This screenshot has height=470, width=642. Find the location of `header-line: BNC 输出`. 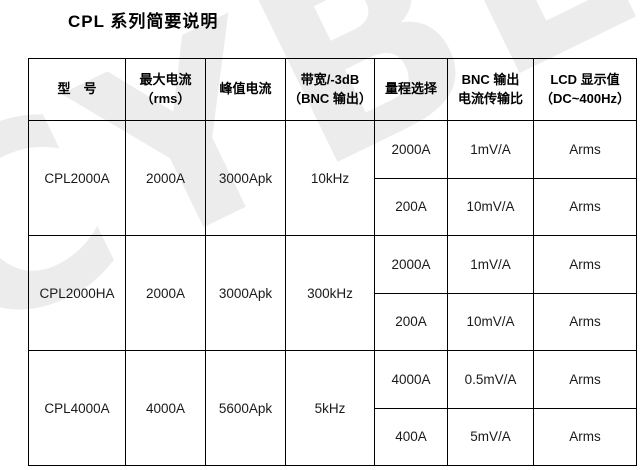

header-line: BNC 输出 is located at coordinates (490, 79).